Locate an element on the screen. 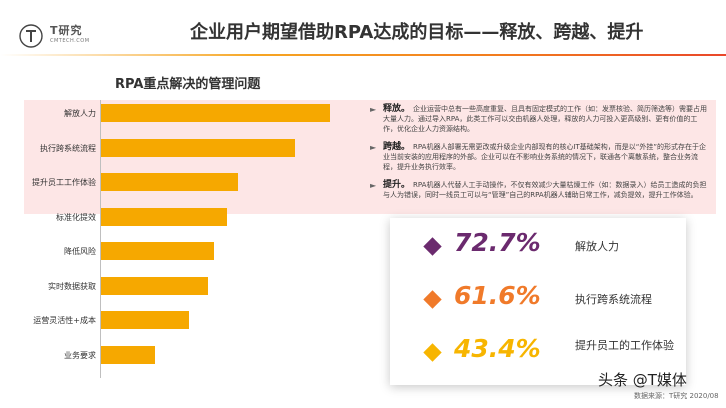 The height and width of the screenshot is (408, 726). stat-row-release: 72.7% 解放人力 is located at coordinates (538, 247).